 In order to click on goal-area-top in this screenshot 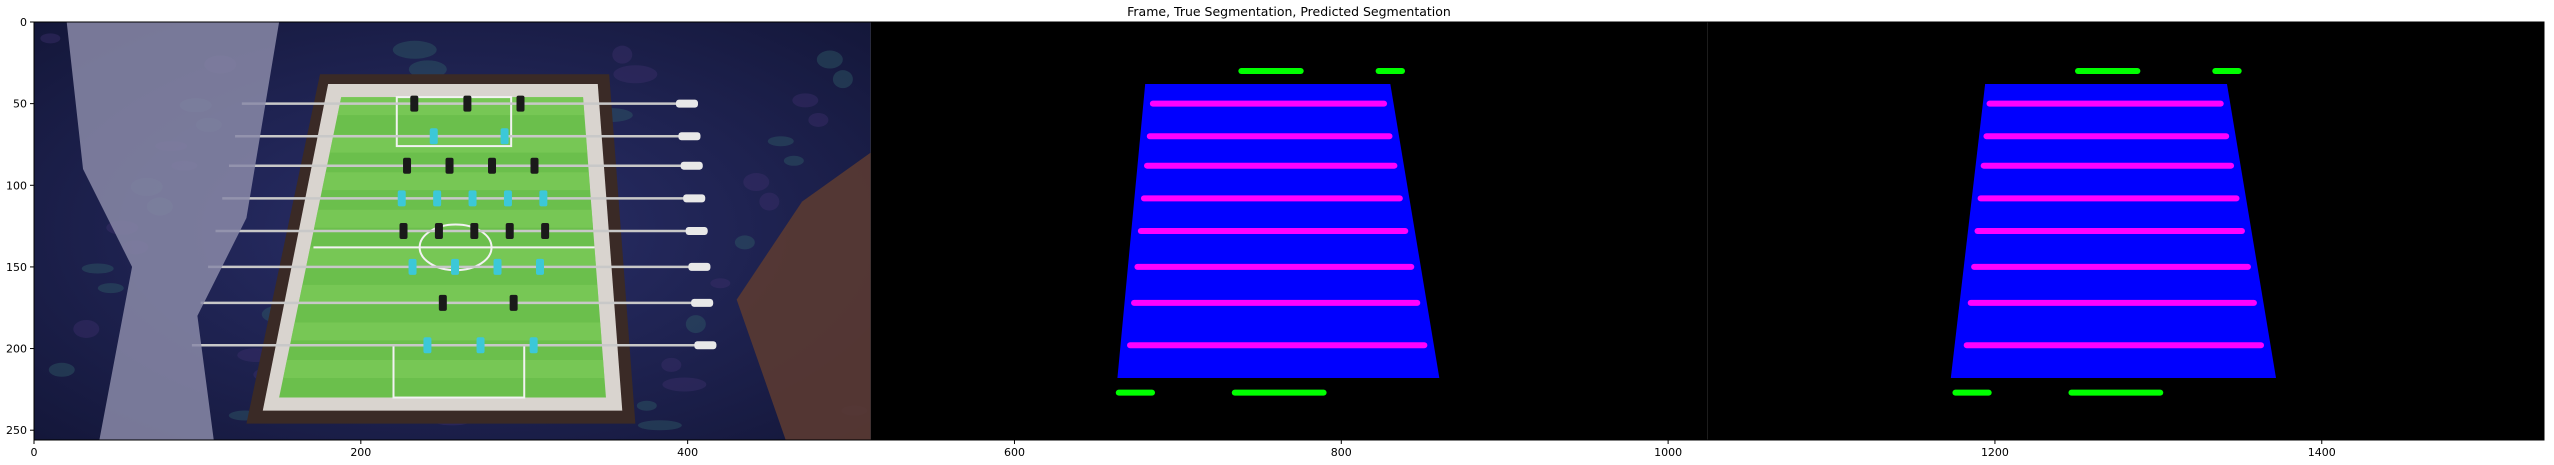, I will do `click(454, 122)`.